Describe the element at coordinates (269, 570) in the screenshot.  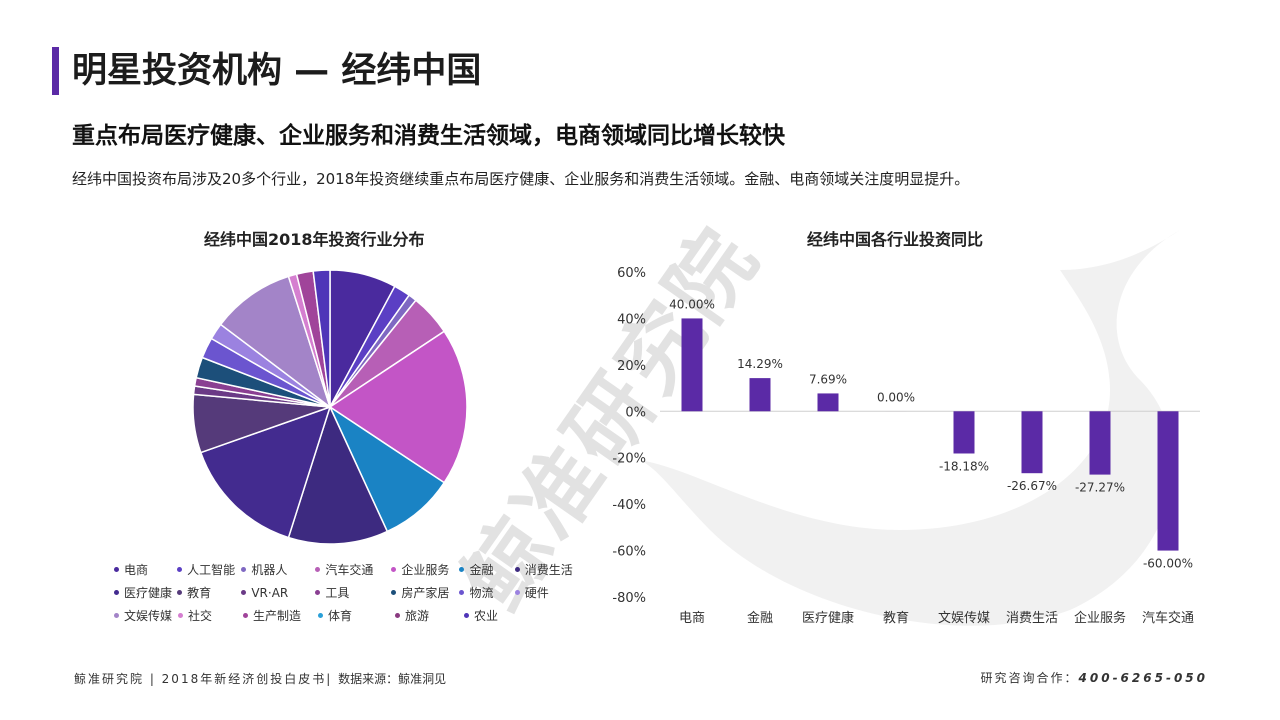
I see `legend-label: 机器人` at that location.